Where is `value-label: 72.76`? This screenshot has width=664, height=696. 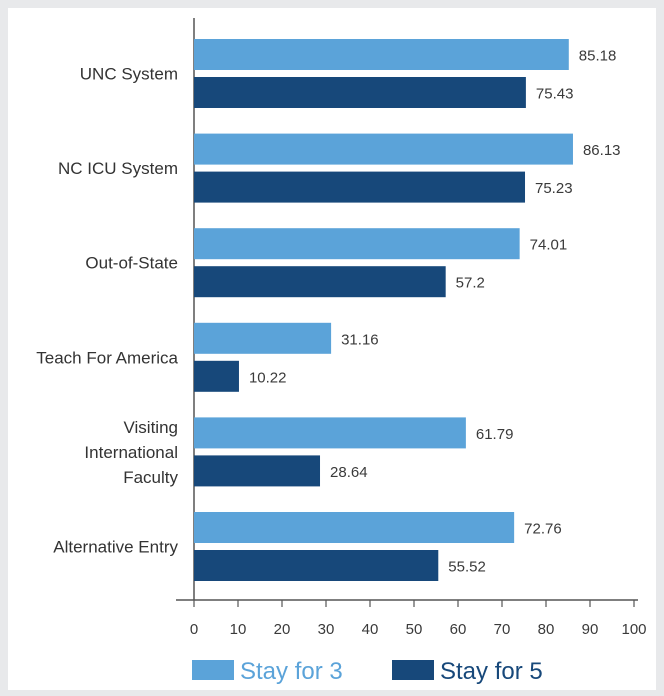
value-label: 72.76 is located at coordinates (543, 529).